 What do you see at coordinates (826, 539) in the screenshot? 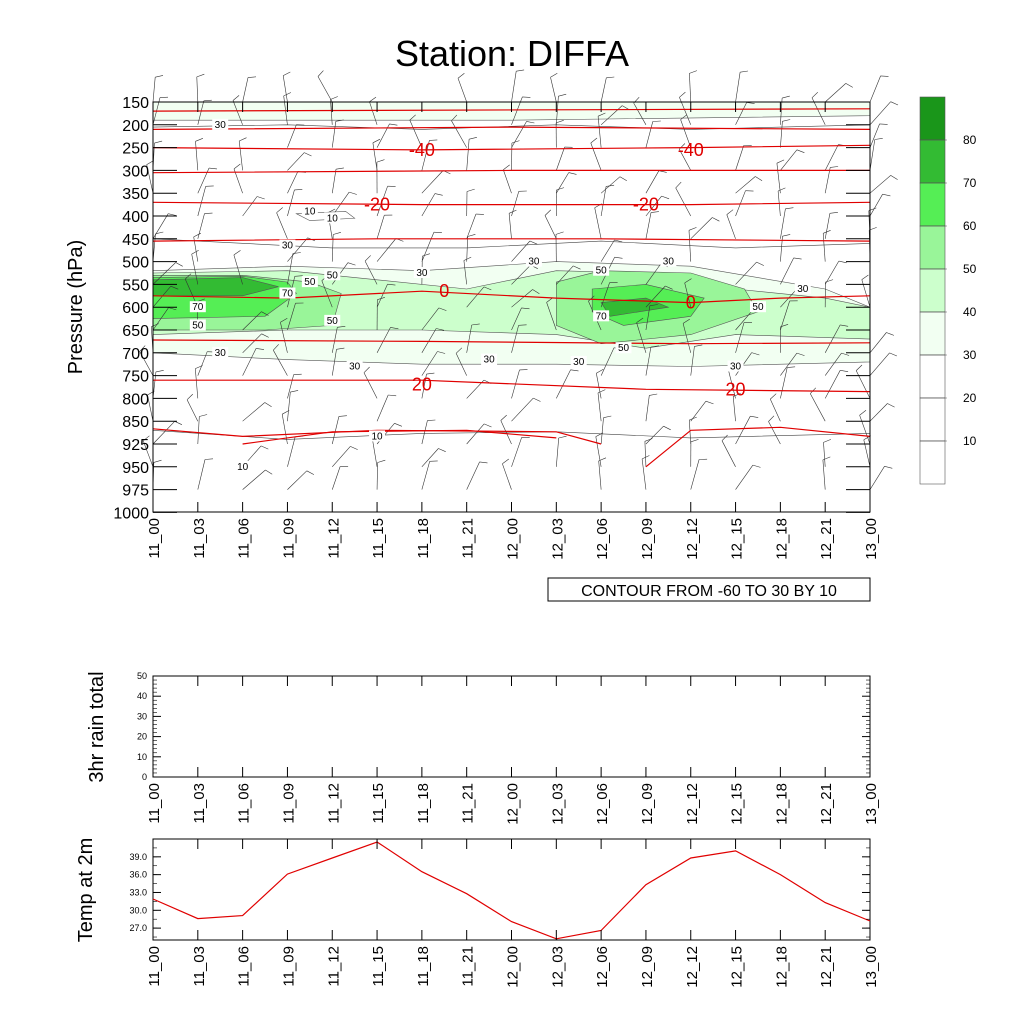
I see `main-xtick-label: 12_21` at bounding box center [826, 539].